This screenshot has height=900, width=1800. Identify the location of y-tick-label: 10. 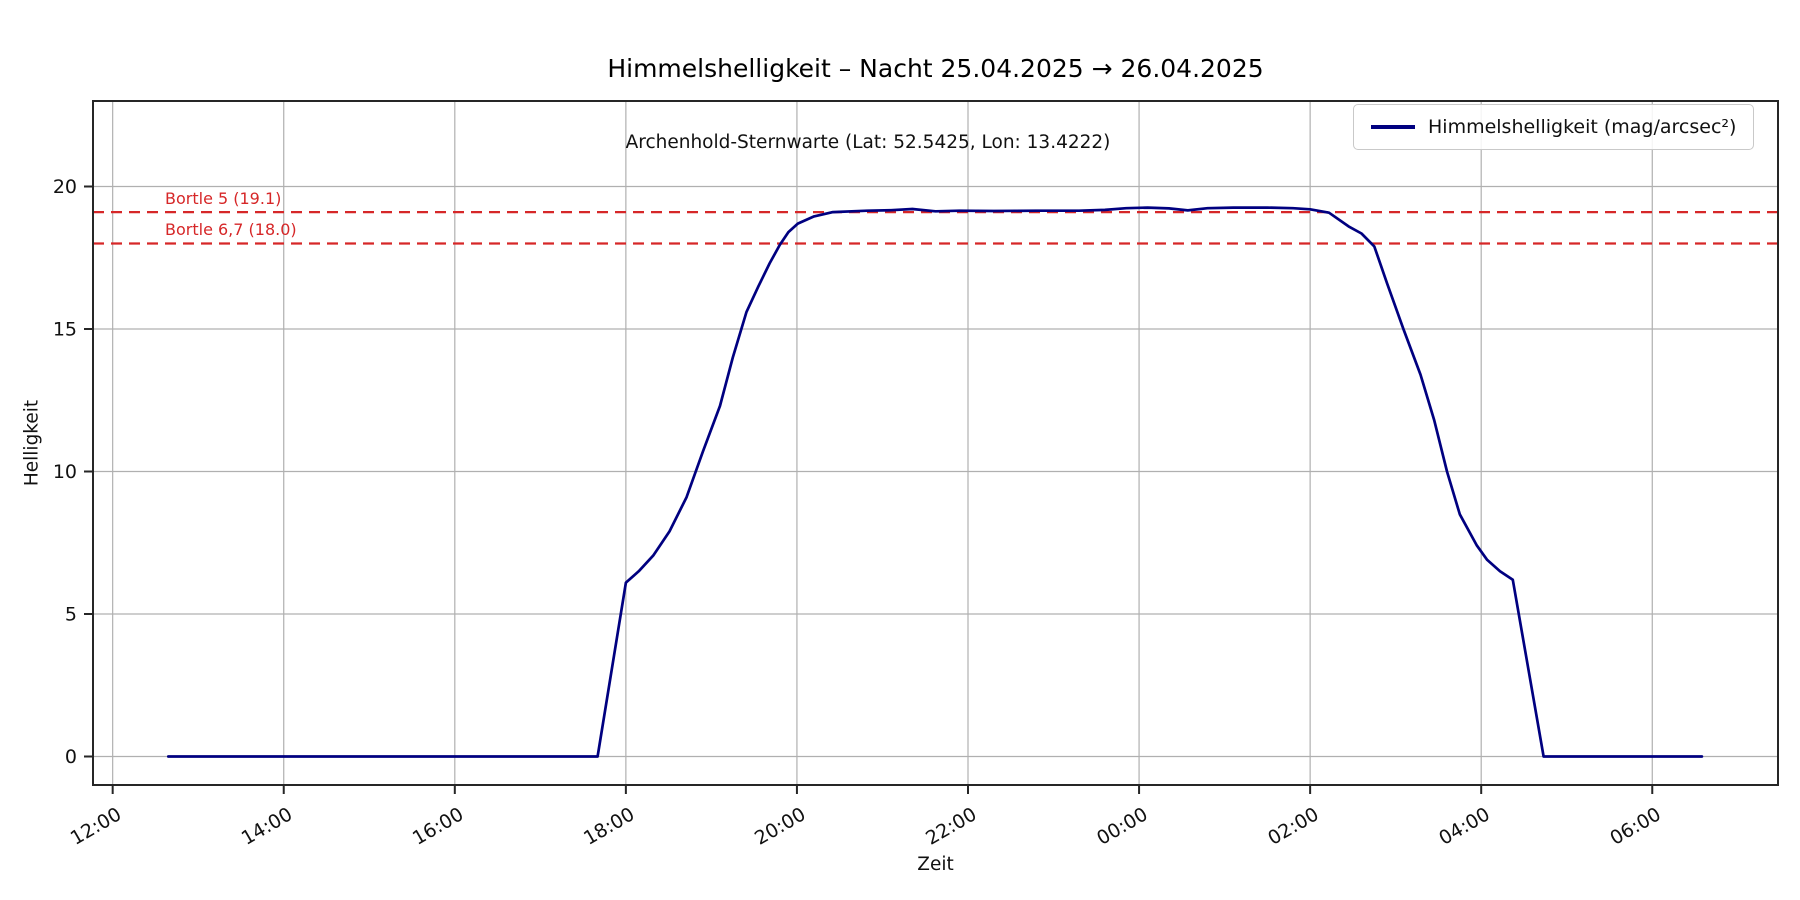
(65, 472).